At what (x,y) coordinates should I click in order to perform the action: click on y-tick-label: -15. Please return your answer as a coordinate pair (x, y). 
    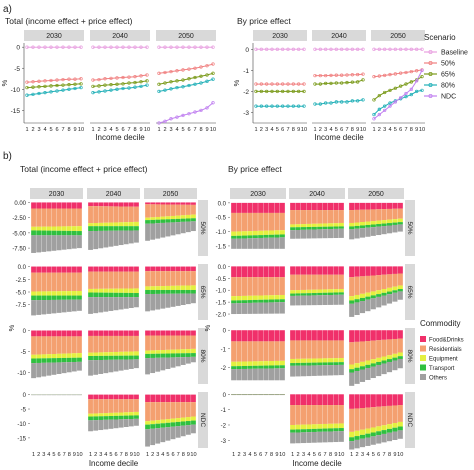
    Looking at the image, I should click on (21, 439).